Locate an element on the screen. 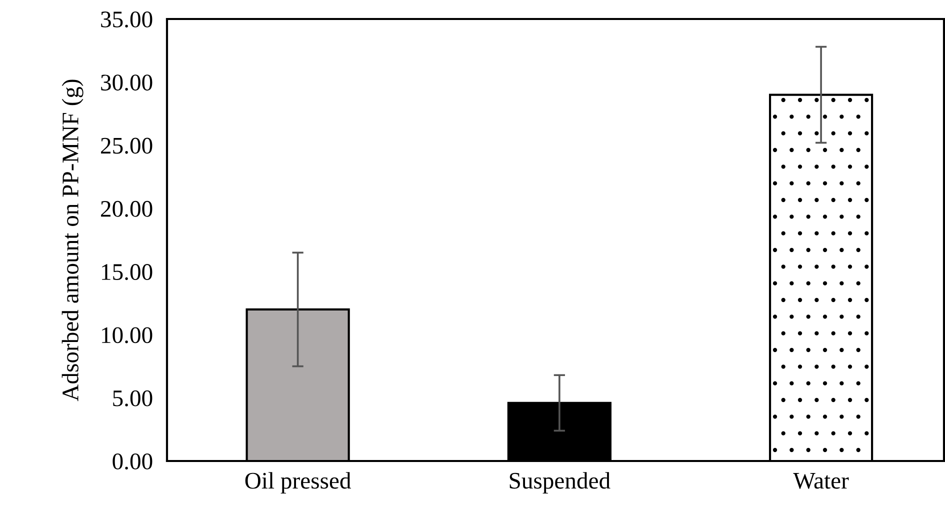  y-tick-label: 15.00 is located at coordinates (127, 272).